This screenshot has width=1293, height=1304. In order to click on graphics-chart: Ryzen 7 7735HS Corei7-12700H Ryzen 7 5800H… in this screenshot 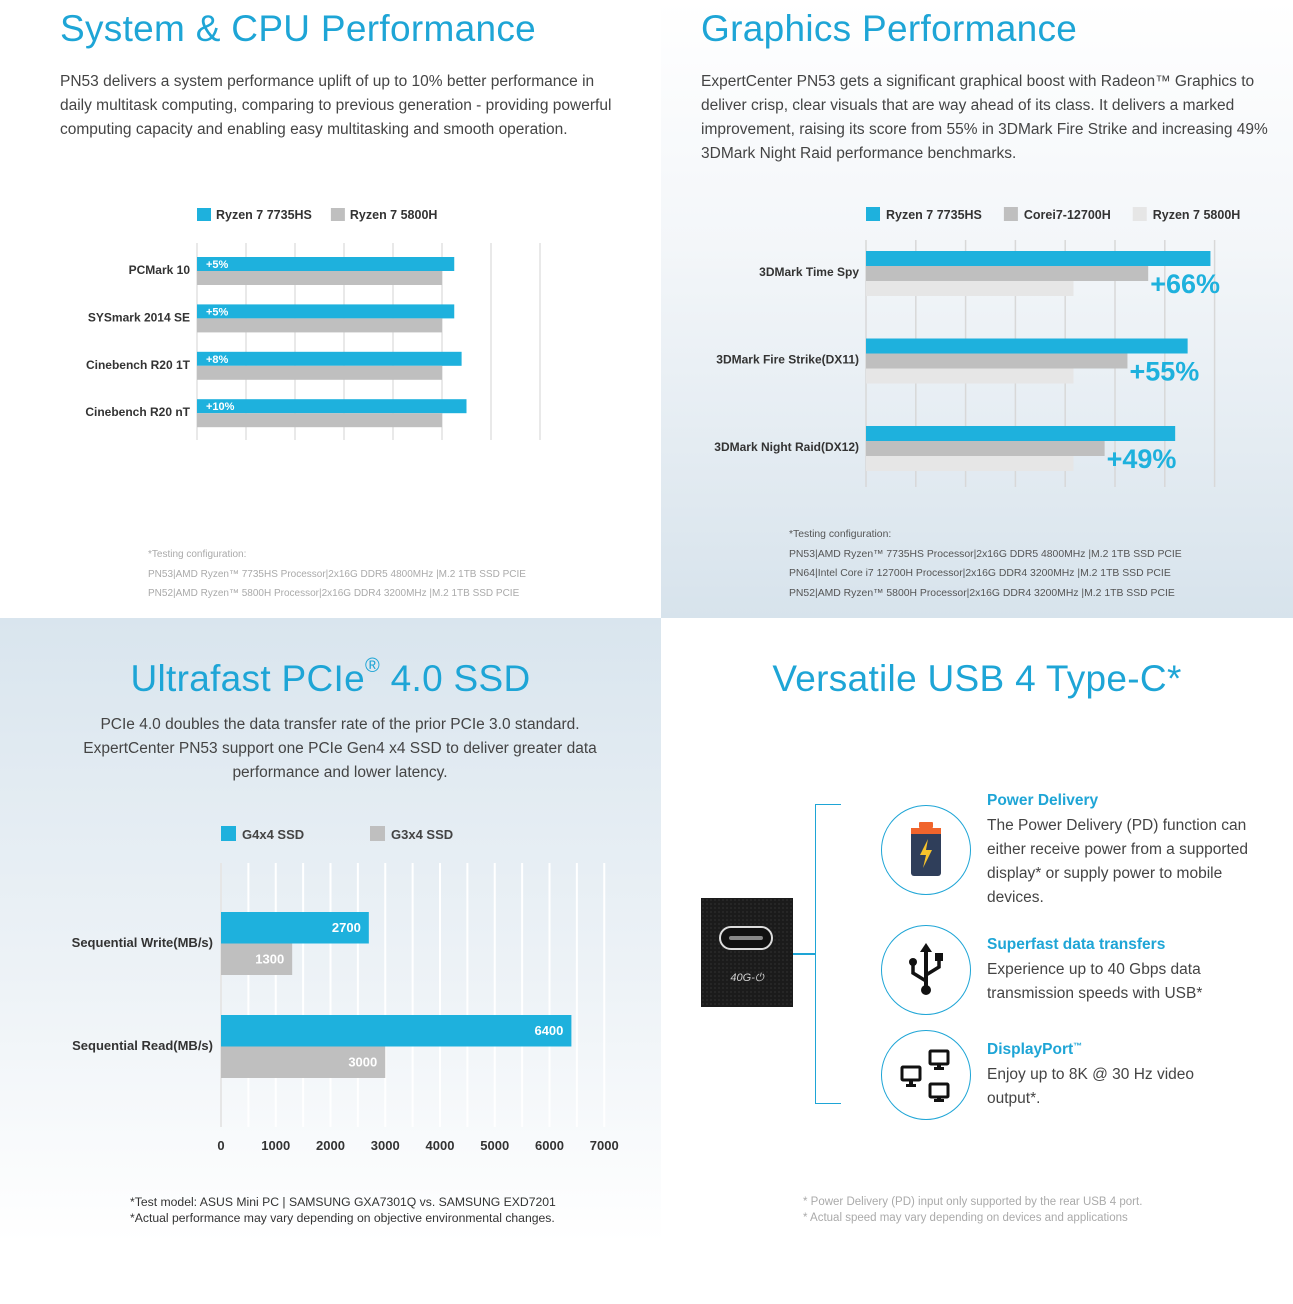, I will do `click(977, 347)`.